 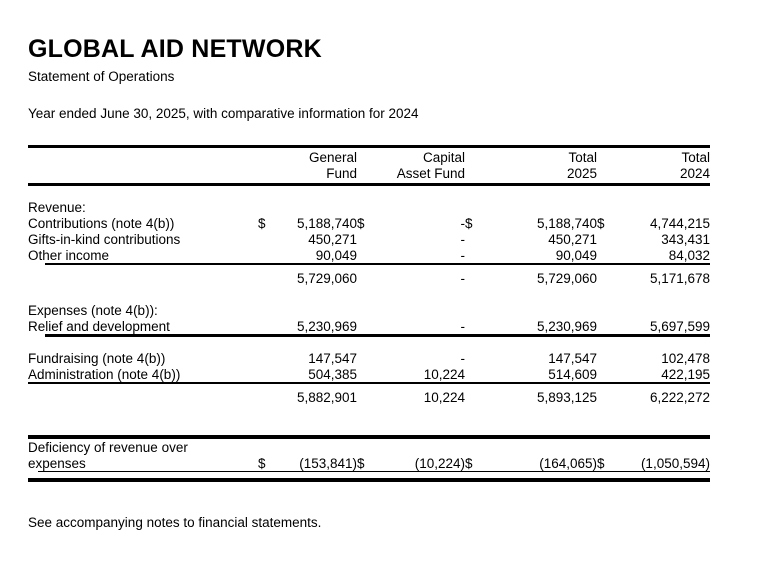 What do you see at coordinates (572, 374) in the screenshot?
I see `cell-total-2025: 514,609` at bounding box center [572, 374].